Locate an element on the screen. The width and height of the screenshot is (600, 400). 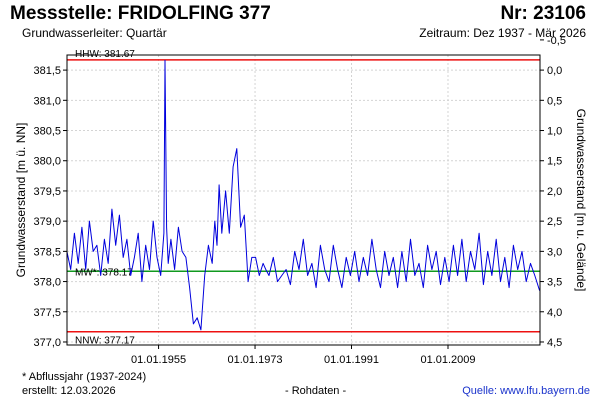
y2-tick-label: 0,5 is located at coordinates (554, 101).